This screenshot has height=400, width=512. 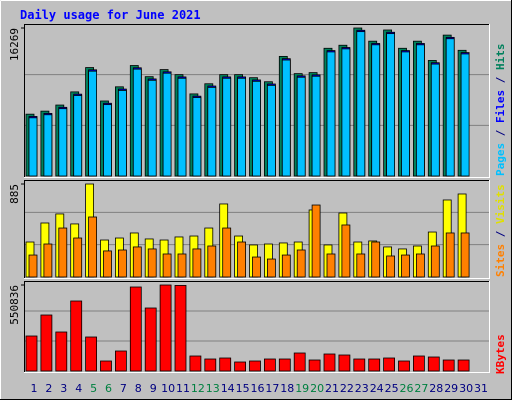 I want to click on x-tick-label: 28, so click(x=436, y=388).